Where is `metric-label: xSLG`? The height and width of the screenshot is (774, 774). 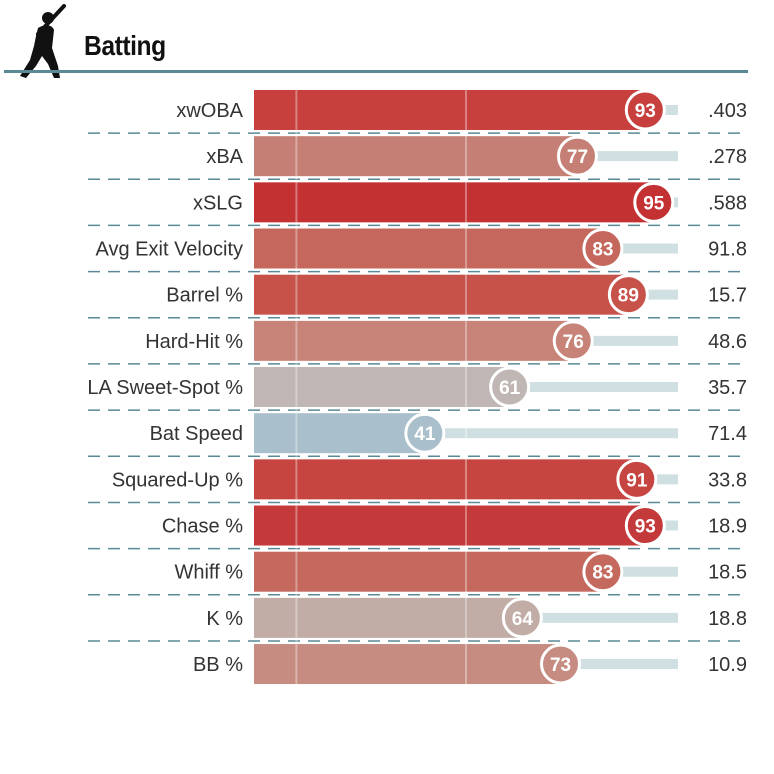
metric-label: xSLG is located at coordinates (218, 203).